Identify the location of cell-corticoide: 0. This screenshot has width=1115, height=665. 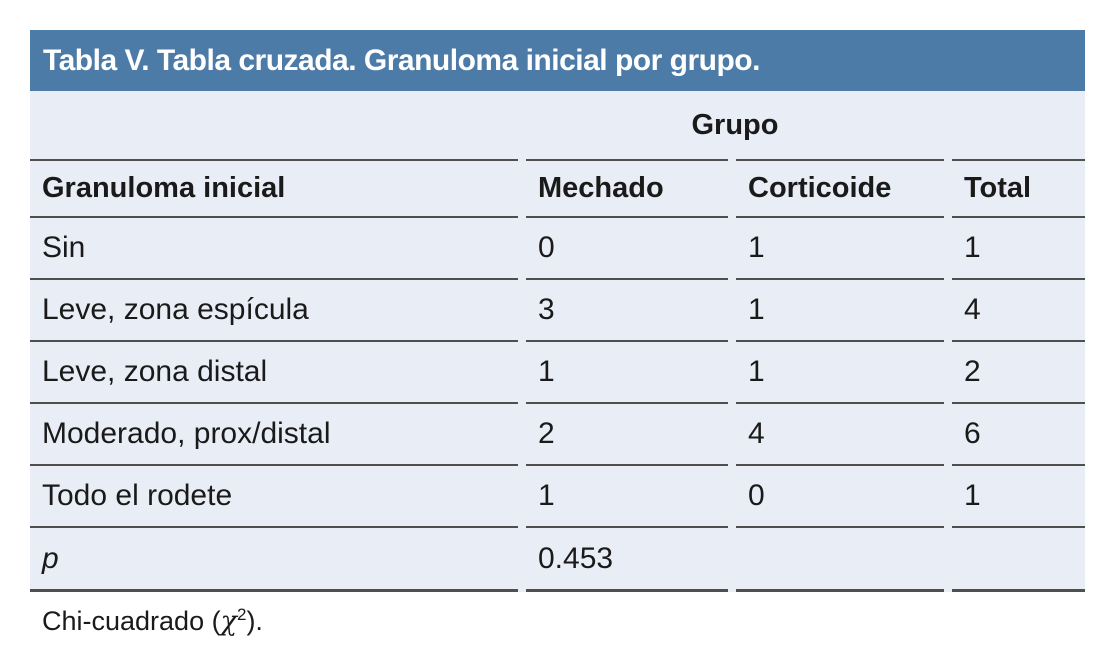
(840, 495).